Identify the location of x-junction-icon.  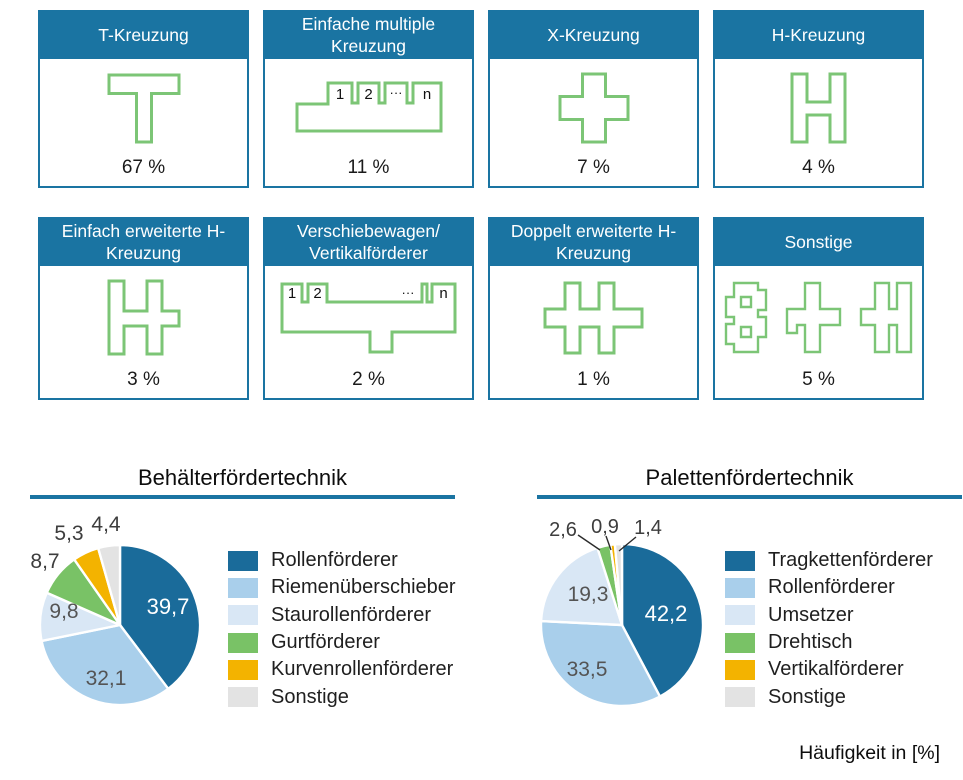
(593, 108).